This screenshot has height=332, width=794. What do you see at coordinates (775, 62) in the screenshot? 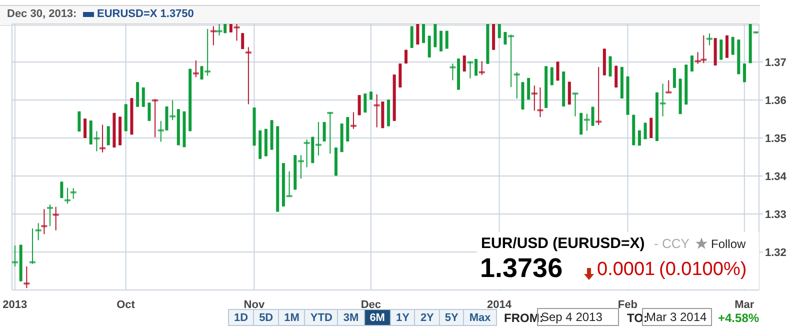
I see `y-tick-label: 1.37` at bounding box center [775, 62].